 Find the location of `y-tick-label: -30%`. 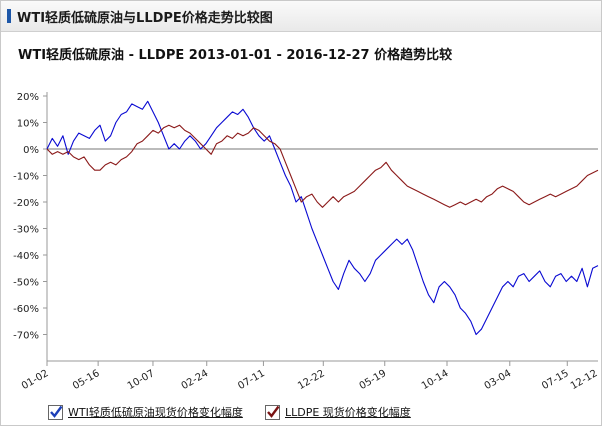

y-tick-label: -30% is located at coordinates (26, 230).